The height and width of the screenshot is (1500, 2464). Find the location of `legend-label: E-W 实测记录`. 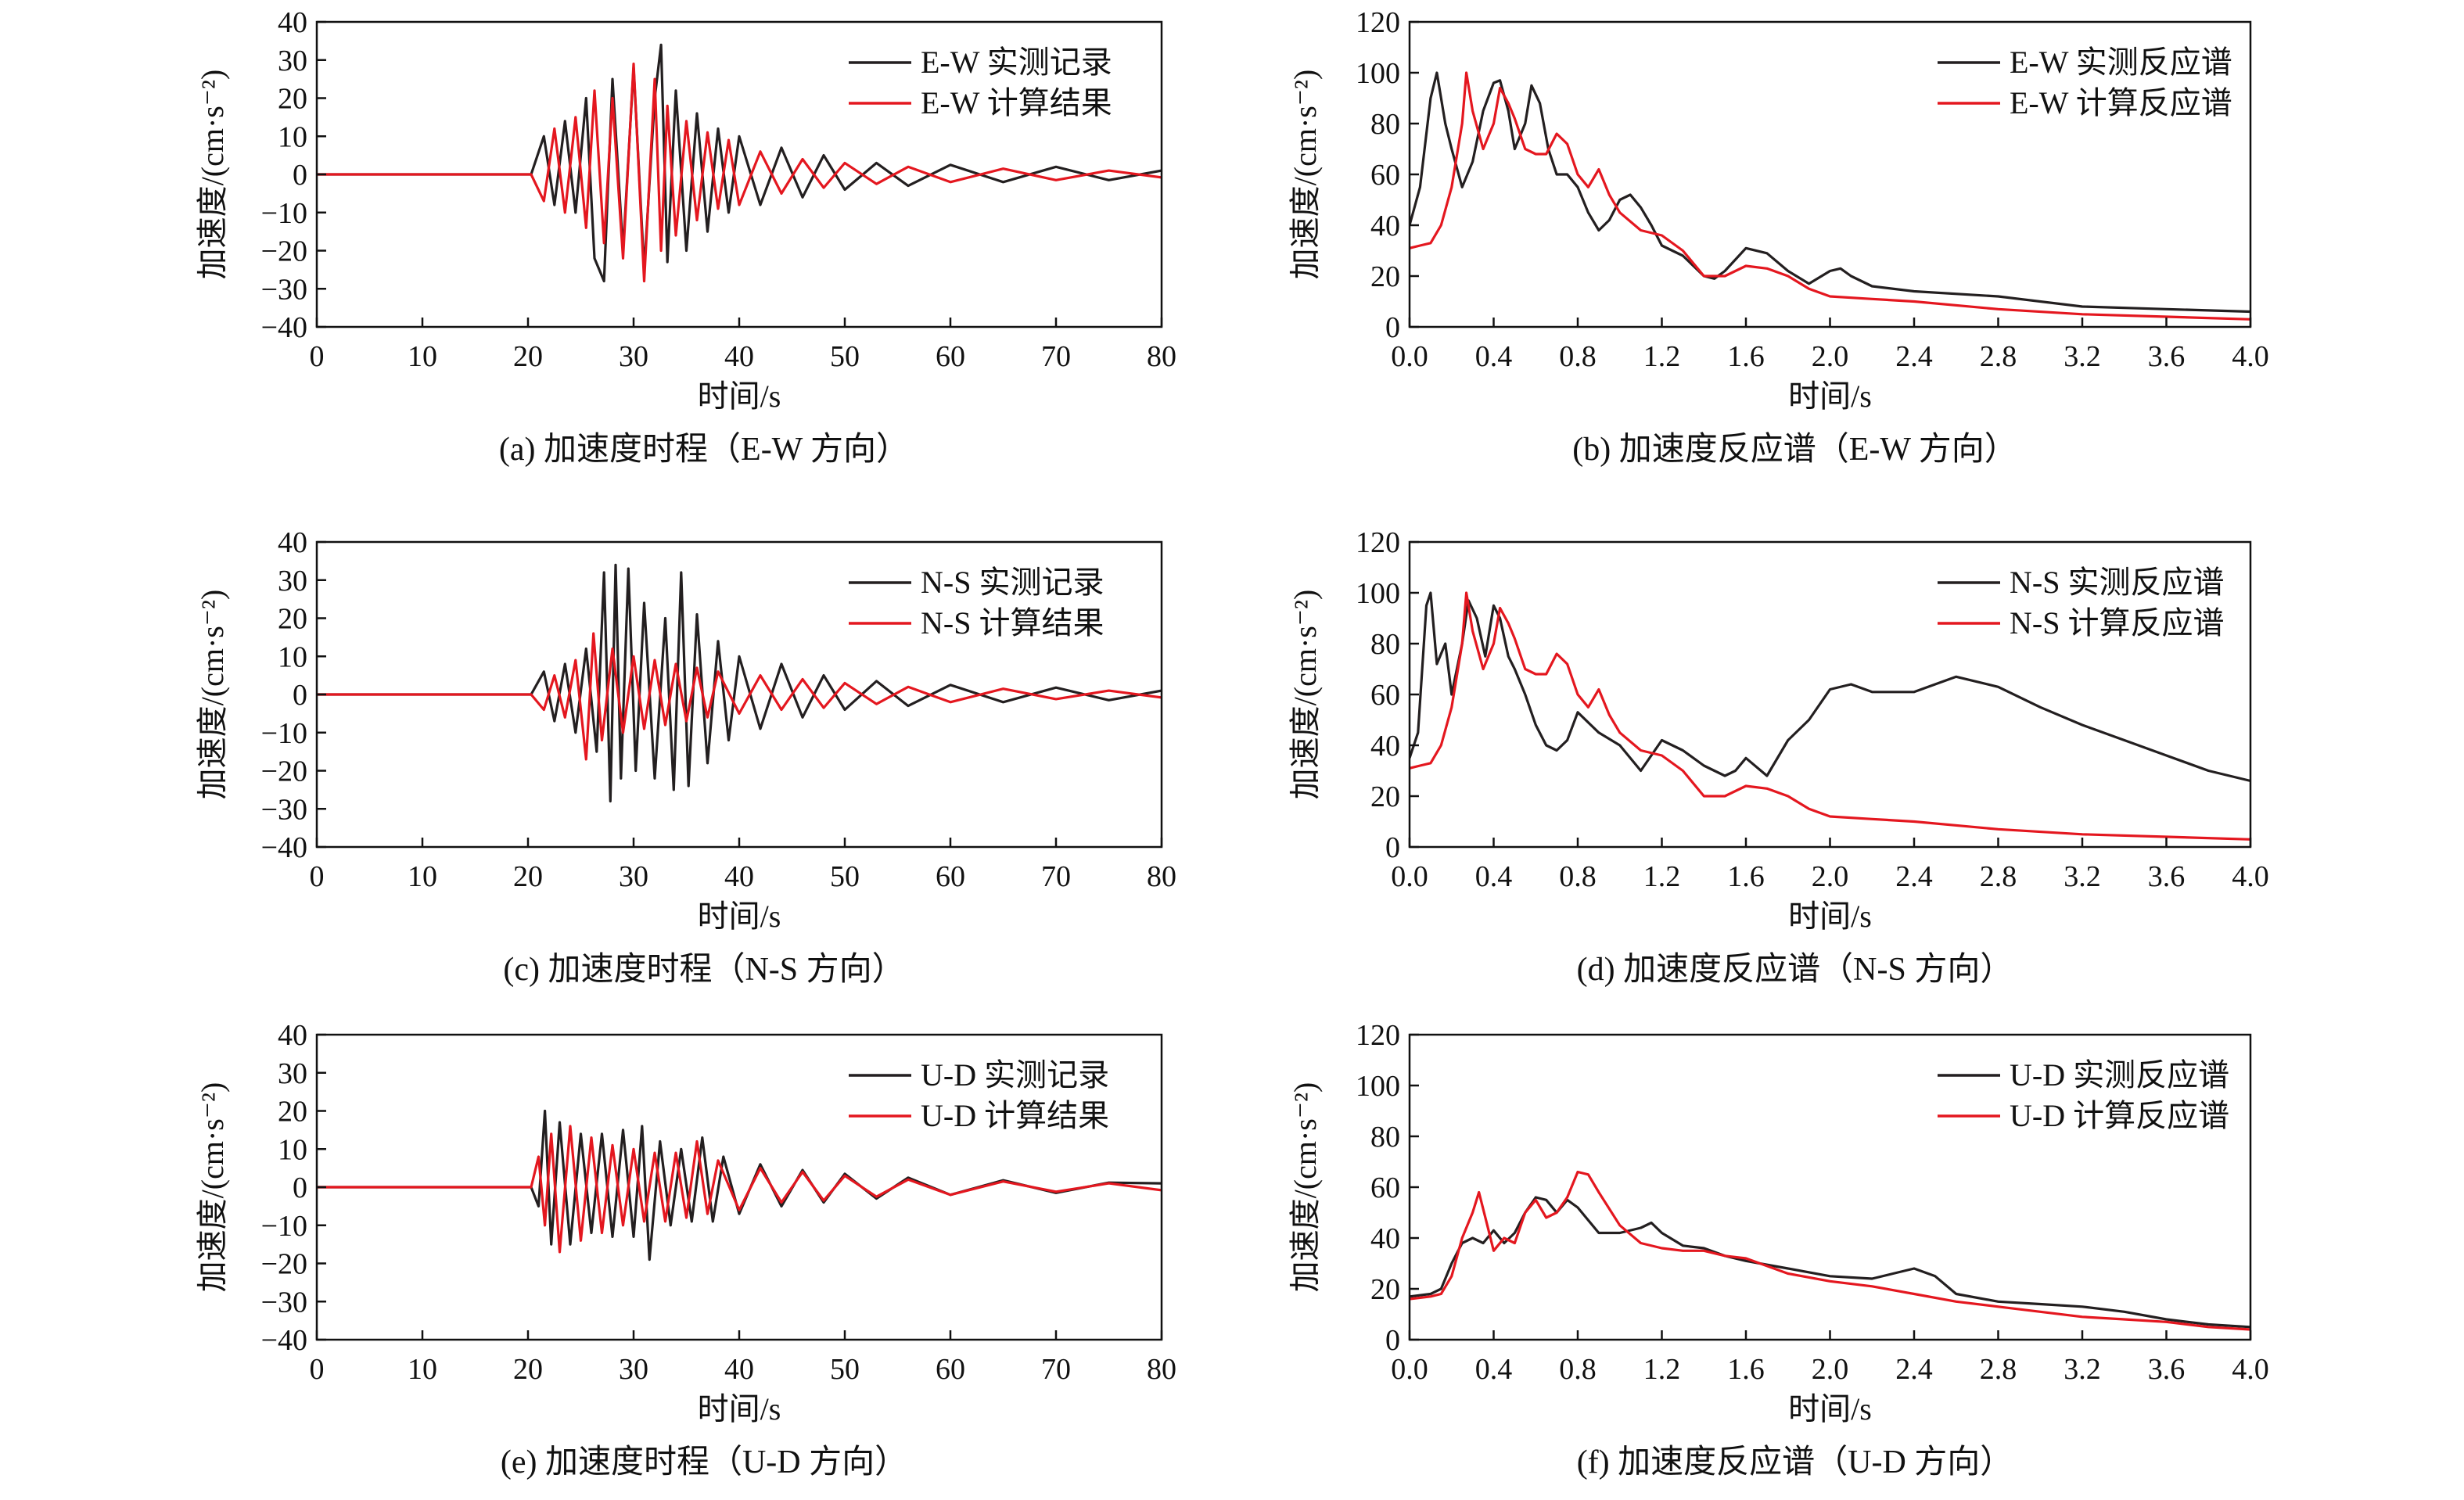

legend-label: E-W 实测记录 is located at coordinates (1016, 62).